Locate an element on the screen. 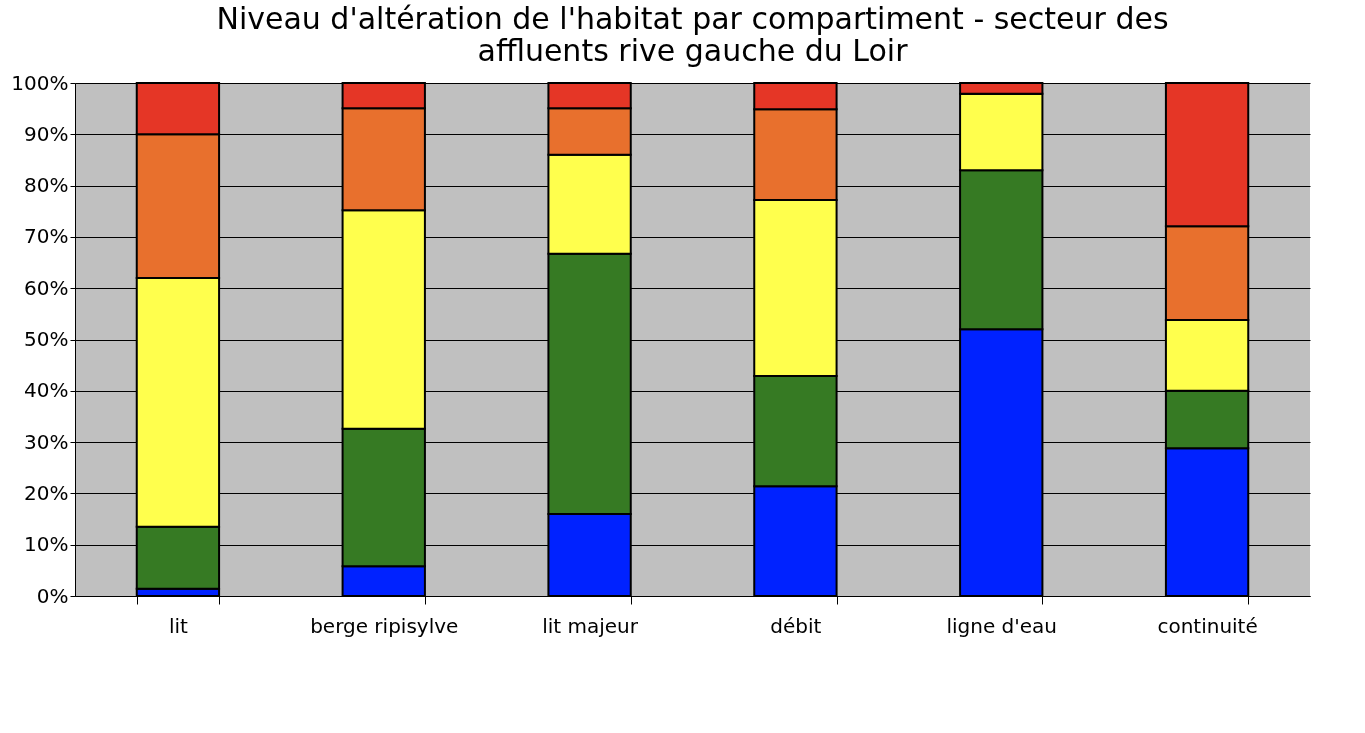 This screenshot has height=733, width=1365. x-tick-label: ligne d'eau is located at coordinates (1002, 625).